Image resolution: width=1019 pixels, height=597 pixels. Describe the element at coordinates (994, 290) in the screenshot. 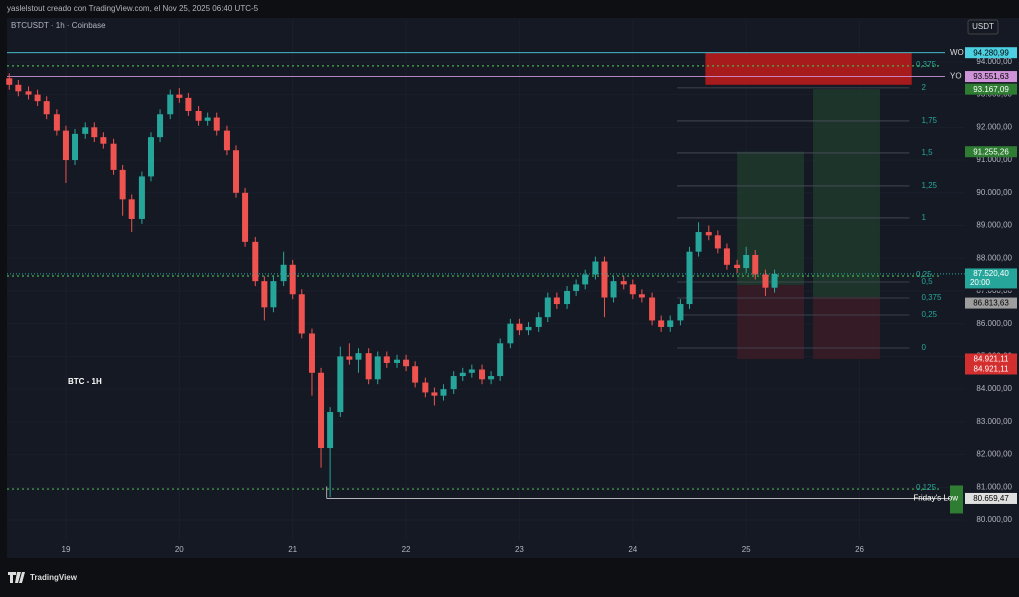

I see `y-tick-label: 87.000,00` at that location.